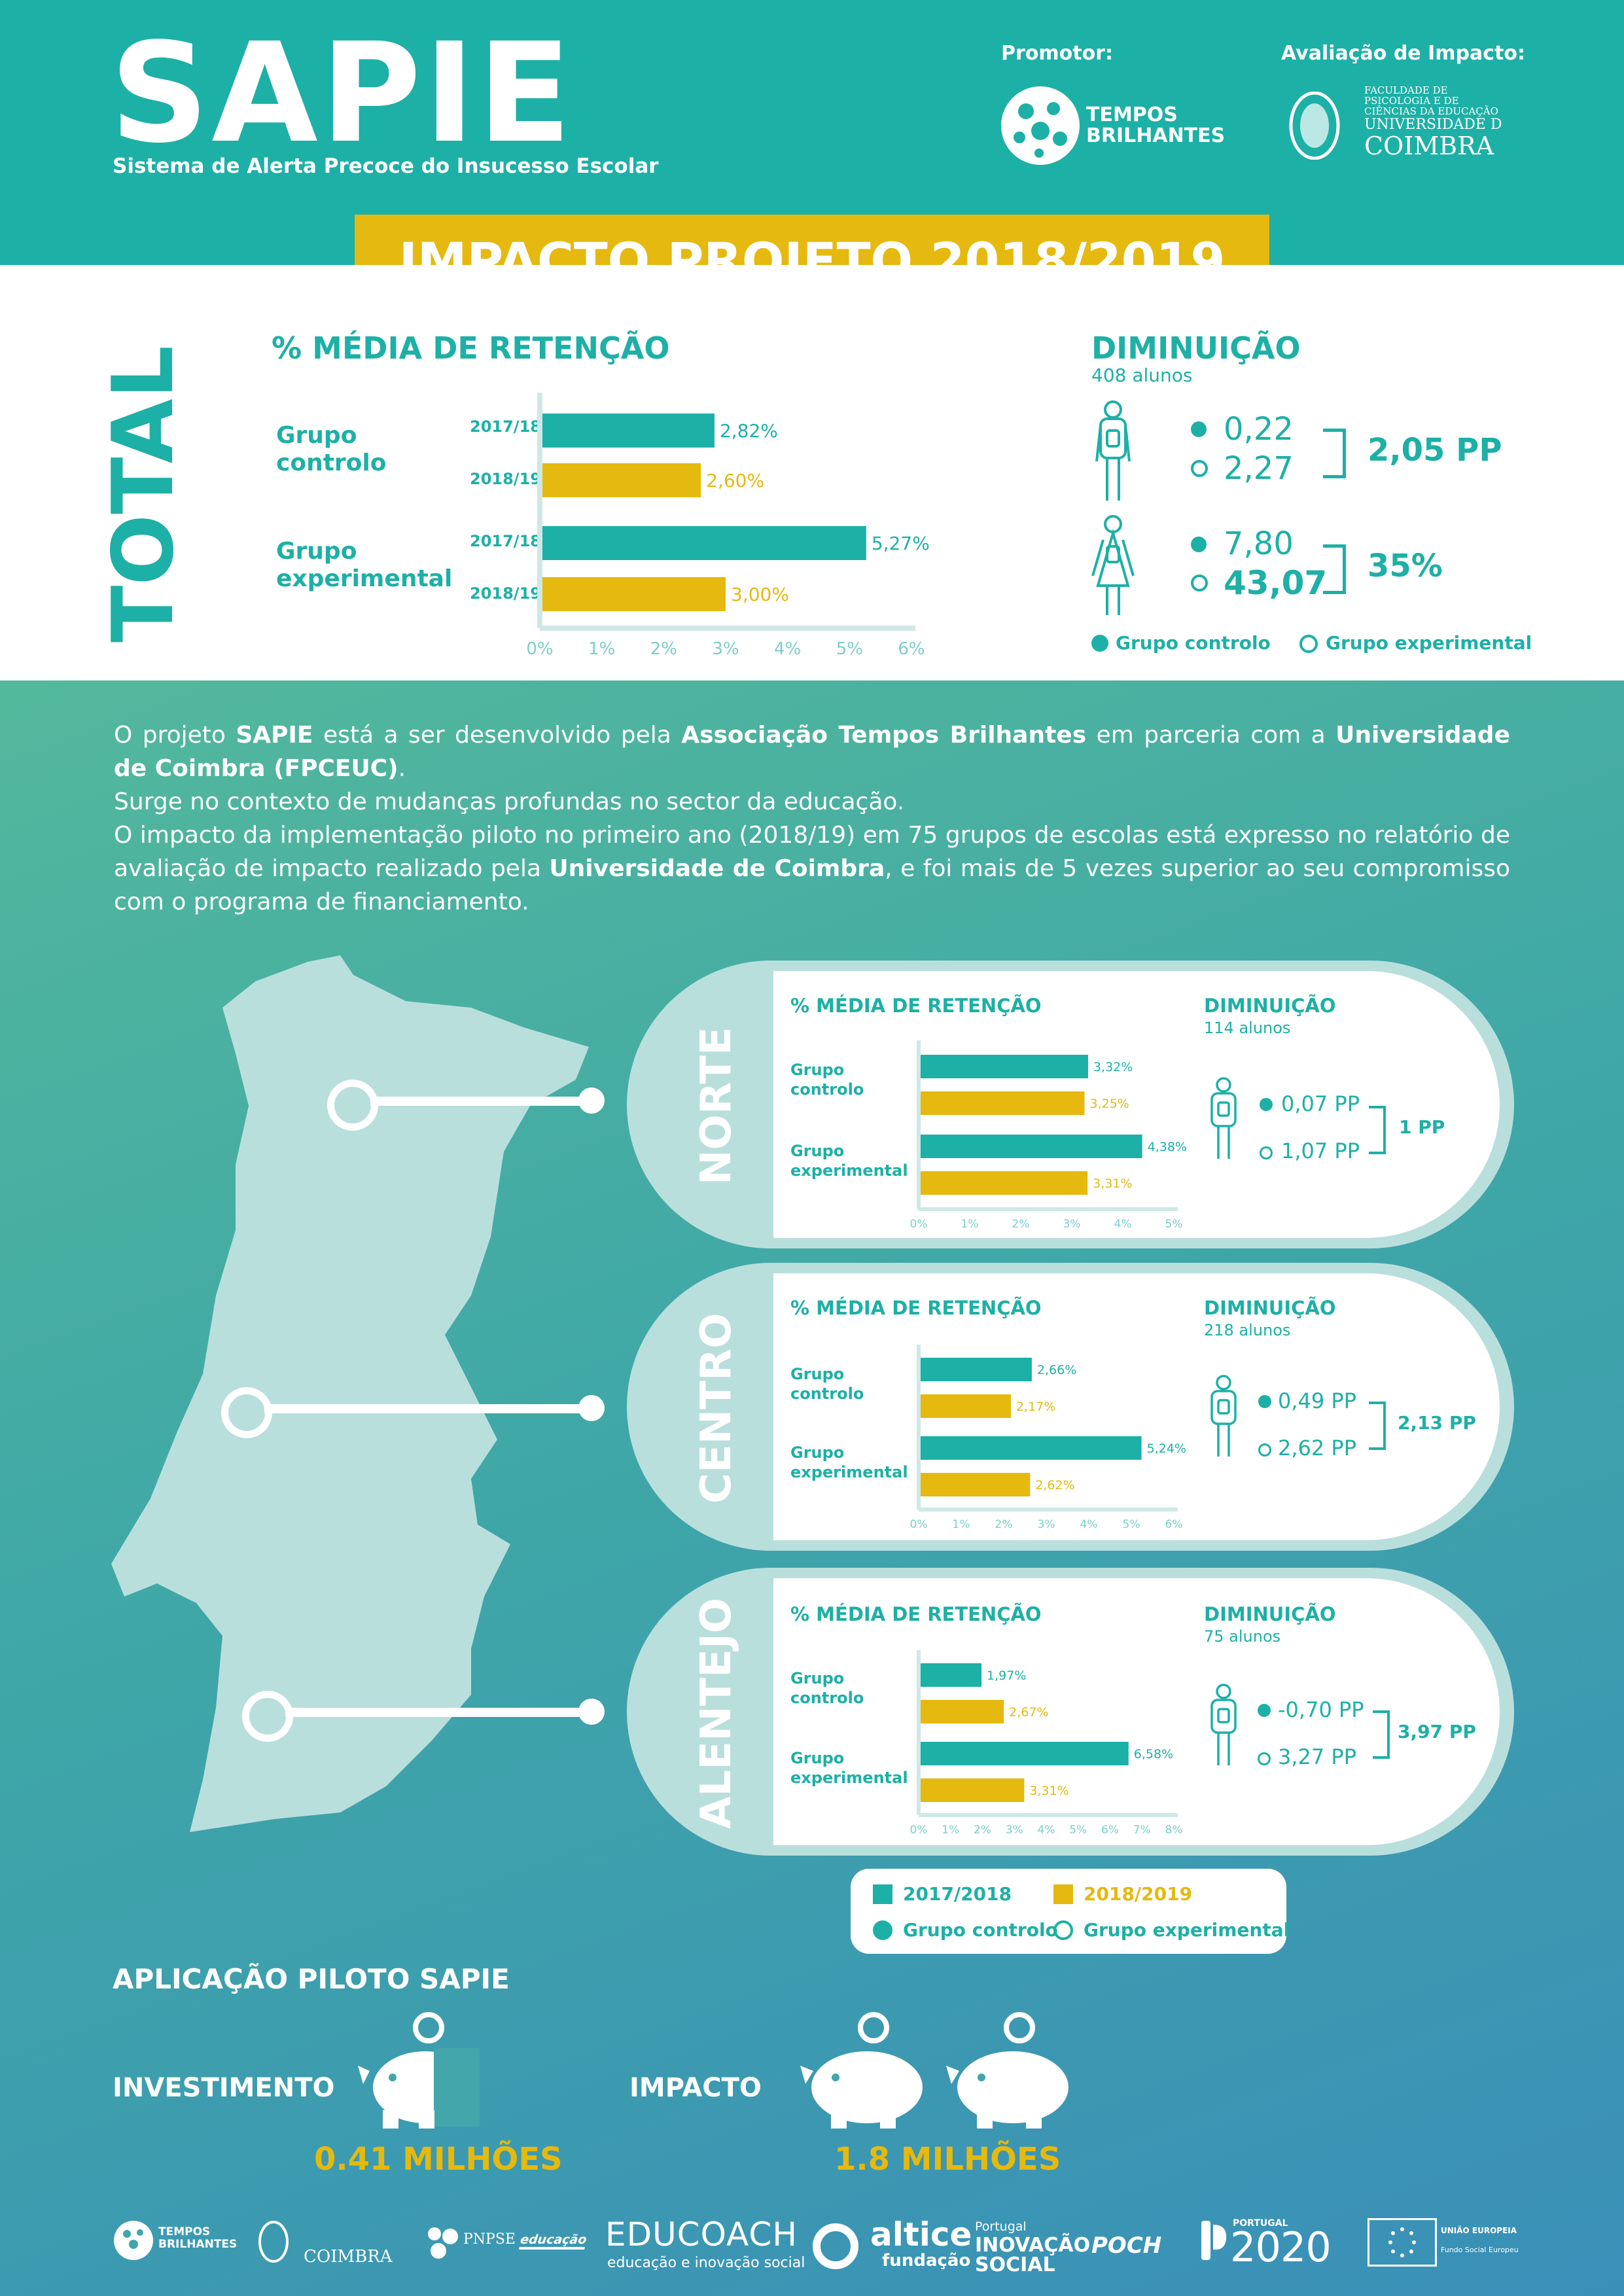 The image size is (1624, 2296). Describe the element at coordinates (1199, 468) in the screenshot. I see `experimental-dot-icon` at that location.